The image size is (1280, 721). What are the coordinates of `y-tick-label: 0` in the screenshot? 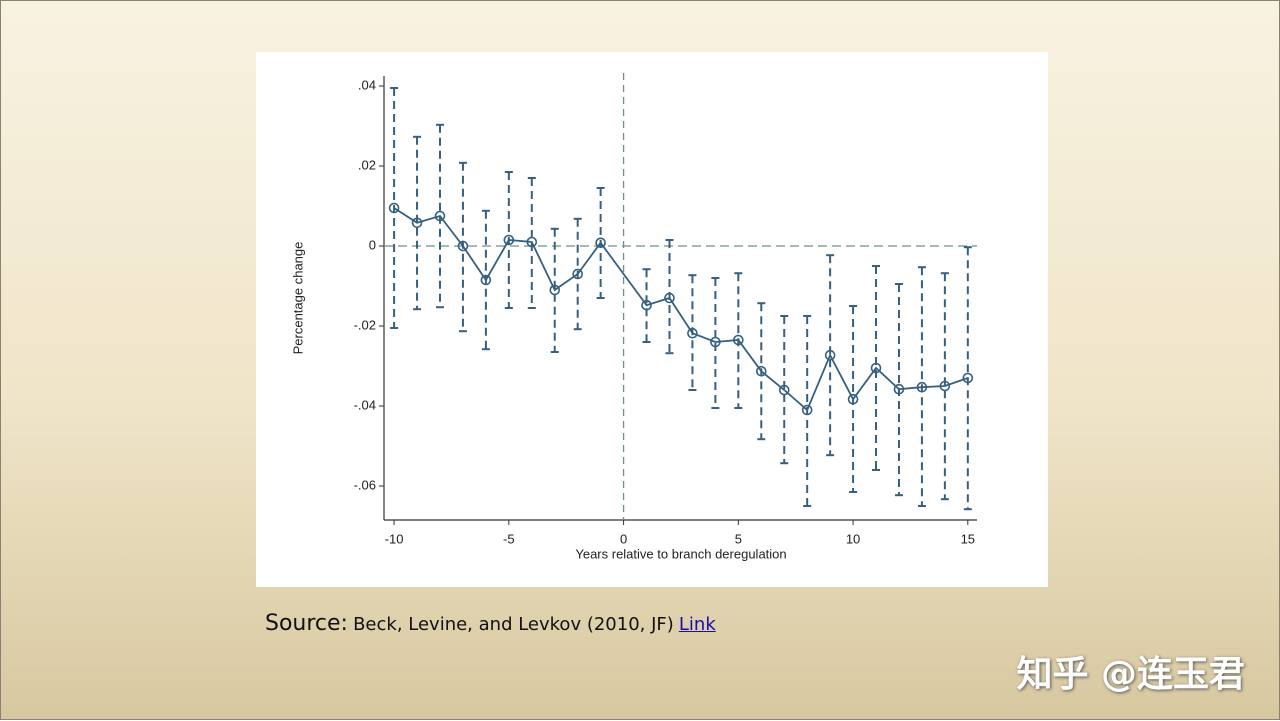 It's located at (372, 244).